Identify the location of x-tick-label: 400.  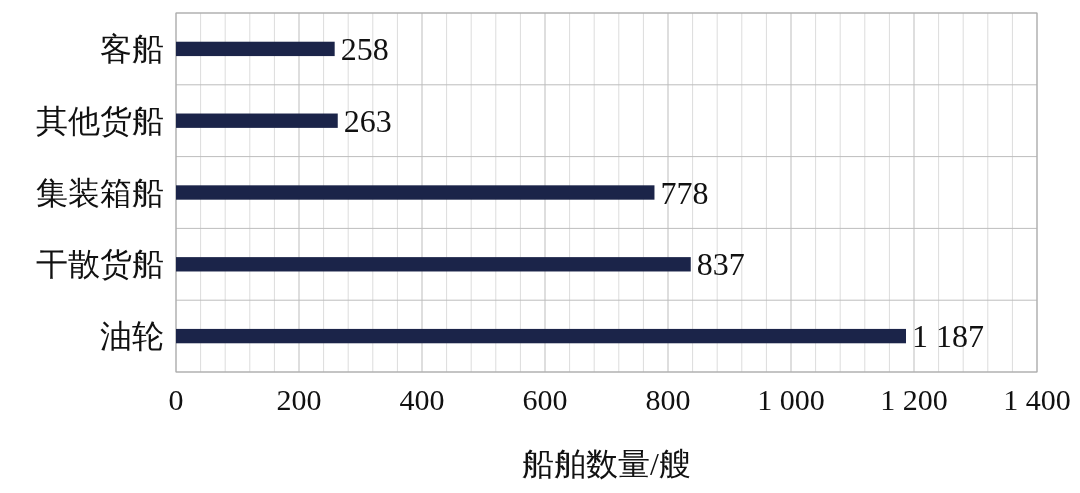
(422, 399).